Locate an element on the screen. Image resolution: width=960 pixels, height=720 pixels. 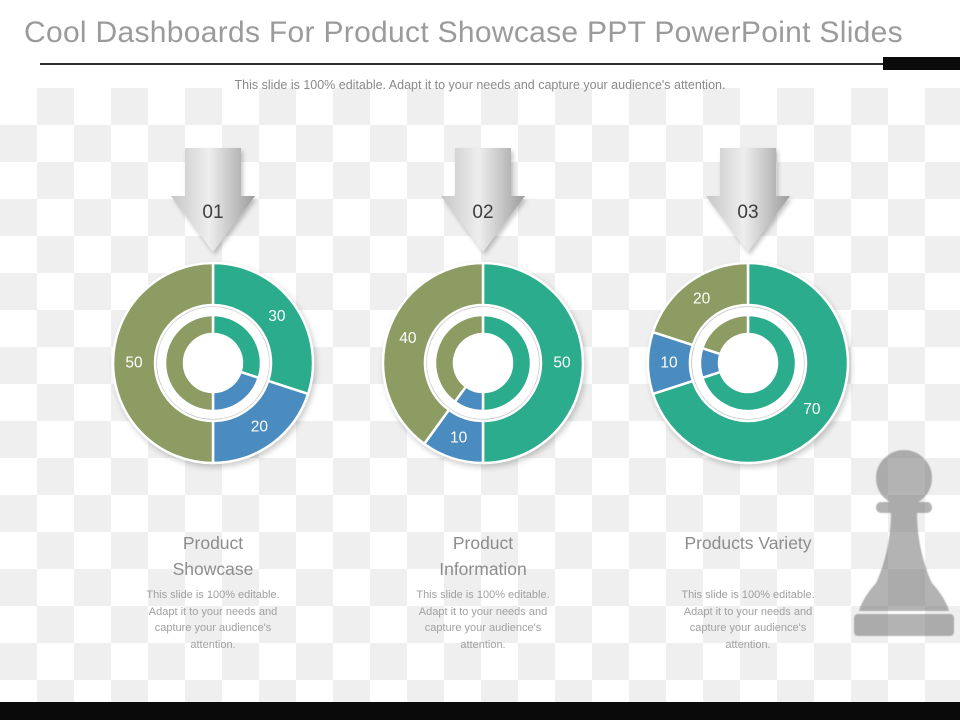
donut-chart-svg: 70 10 20 is located at coordinates (748, 363).